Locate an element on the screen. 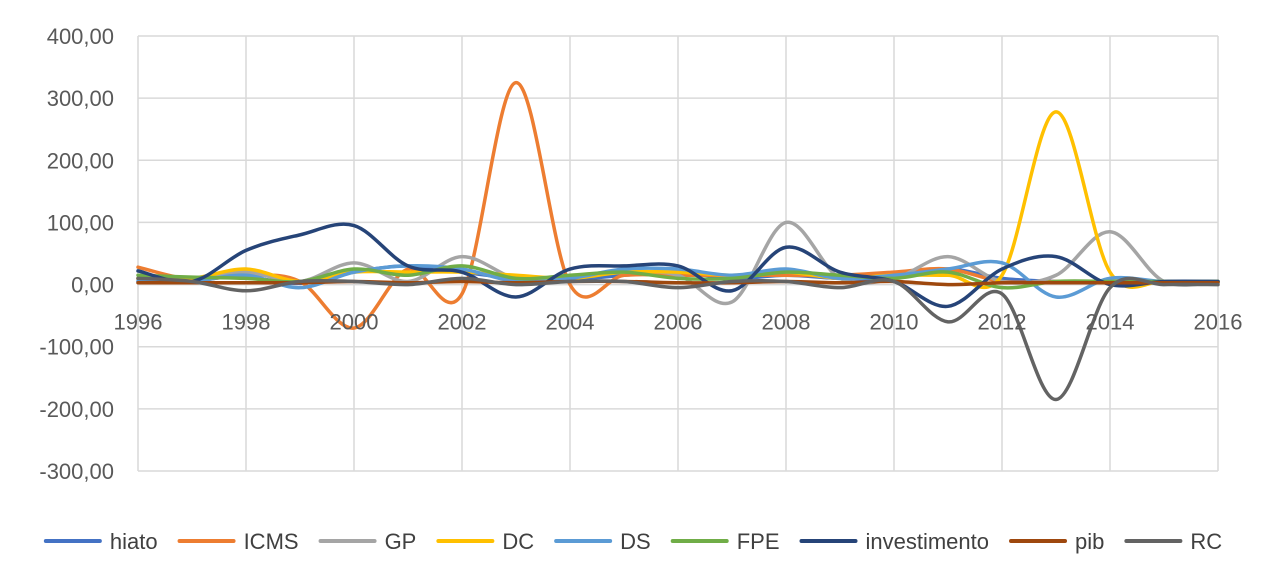  legend-label-DS: DS is located at coordinates (635, 541).